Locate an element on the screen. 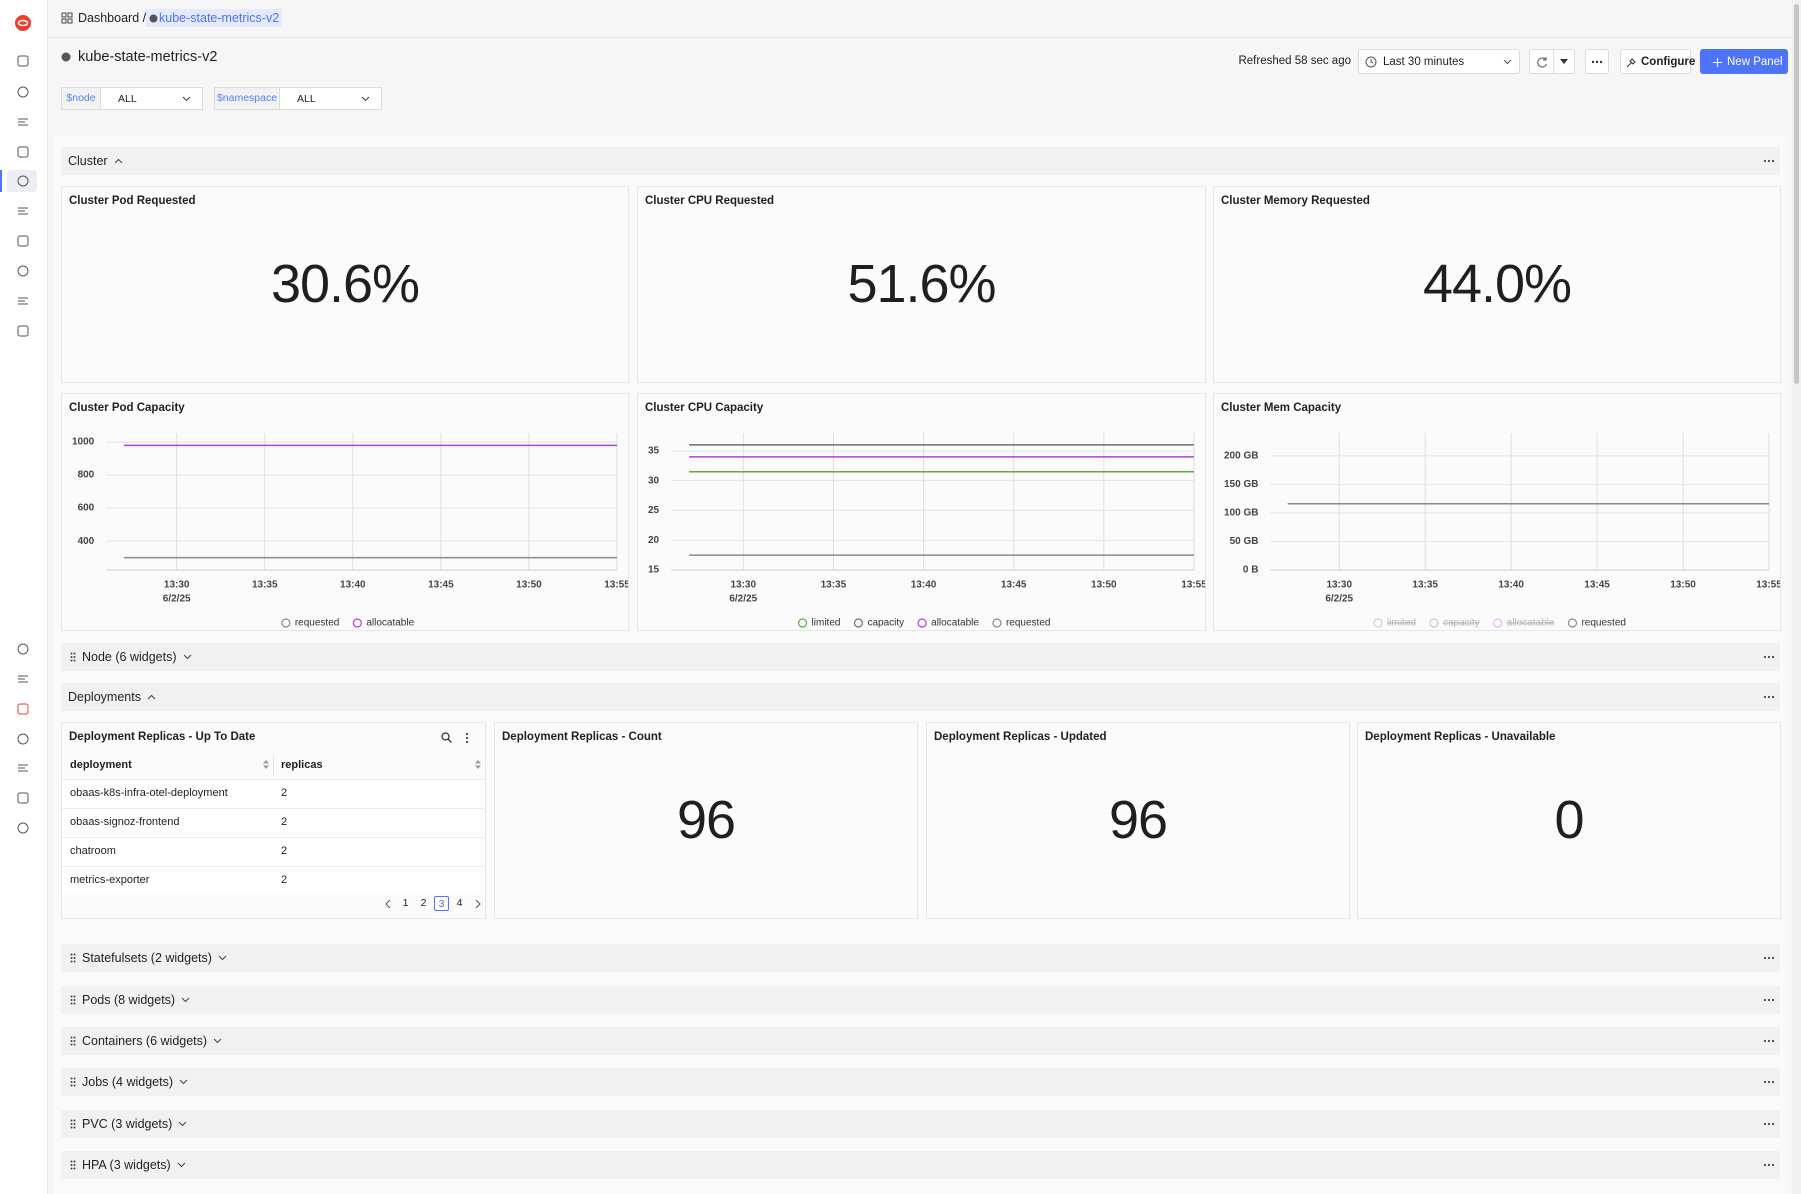 The height and width of the screenshot is (1194, 1801). new-panel-button: New Panel is located at coordinates (1744, 61).